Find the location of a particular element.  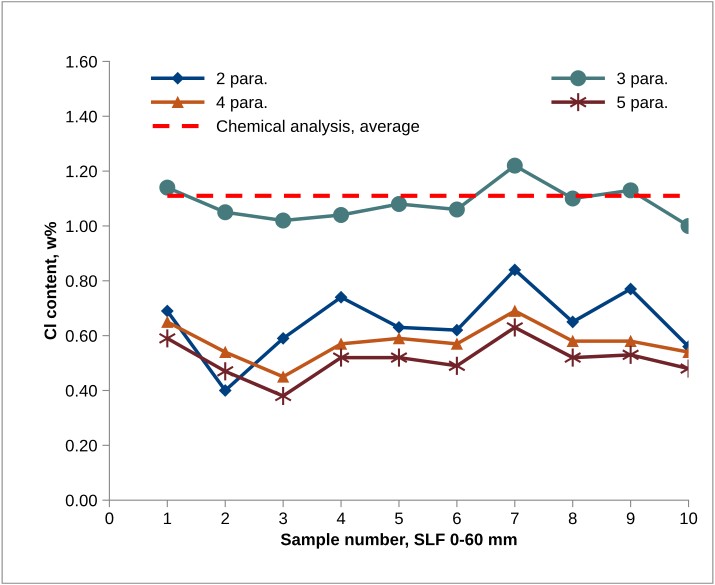

x-tick-label: 6 is located at coordinates (457, 518).